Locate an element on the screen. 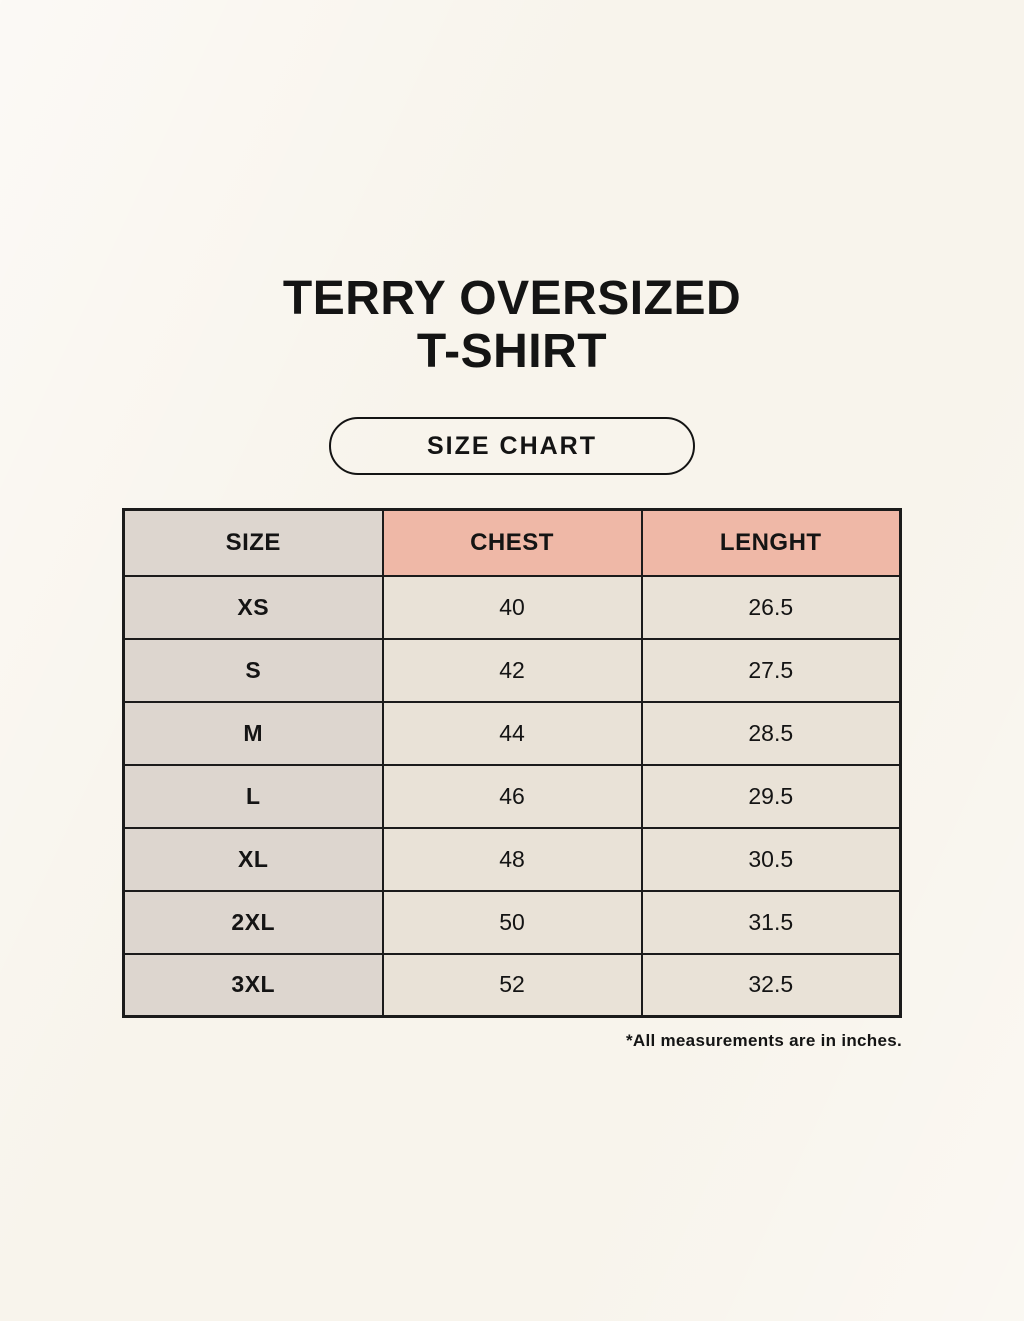  chest-cell: 40 is located at coordinates (512, 607).